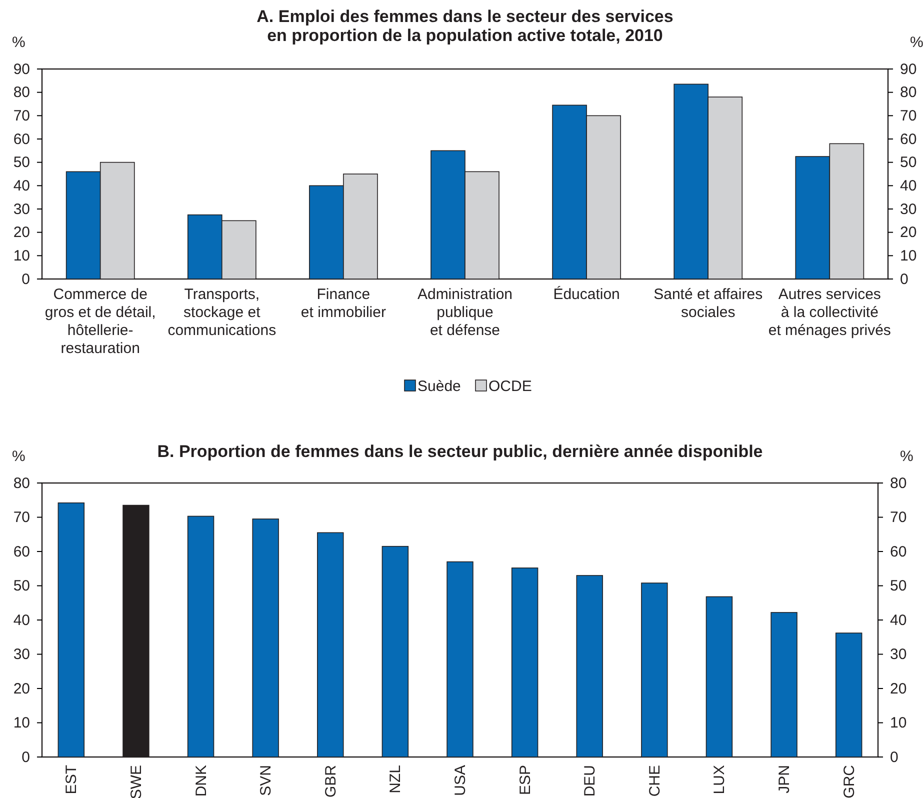  What do you see at coordinates (460, 451) in the screenshot?
I see `chart-title: B. Proportion de femmes dans le secteur public, dernière année disponible` at bounding box center [460, 451].